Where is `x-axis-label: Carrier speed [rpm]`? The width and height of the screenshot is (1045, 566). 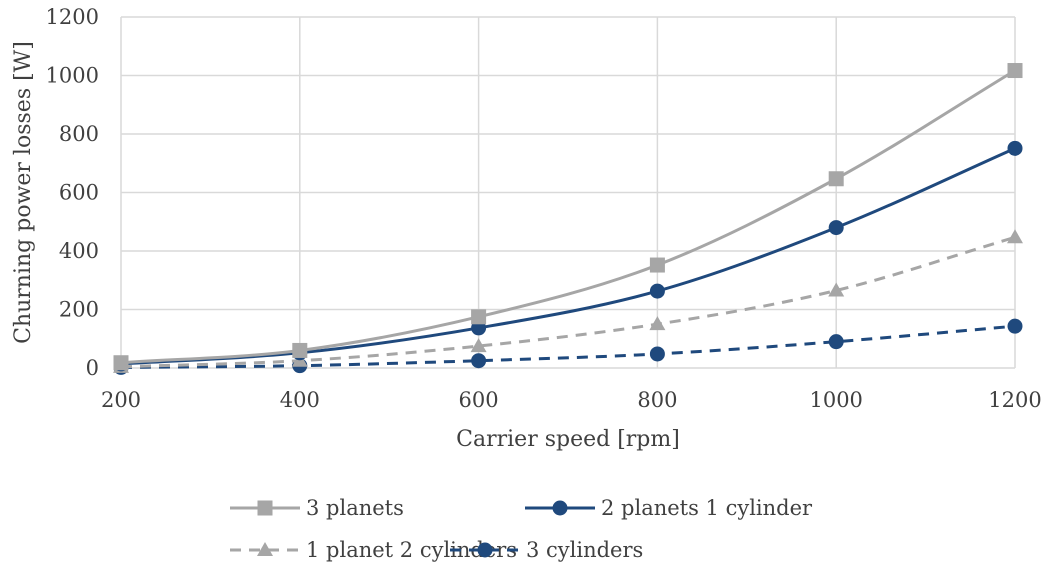 x-axis-label: Carrier speed [rpm] is located at coordinates (568, 439).